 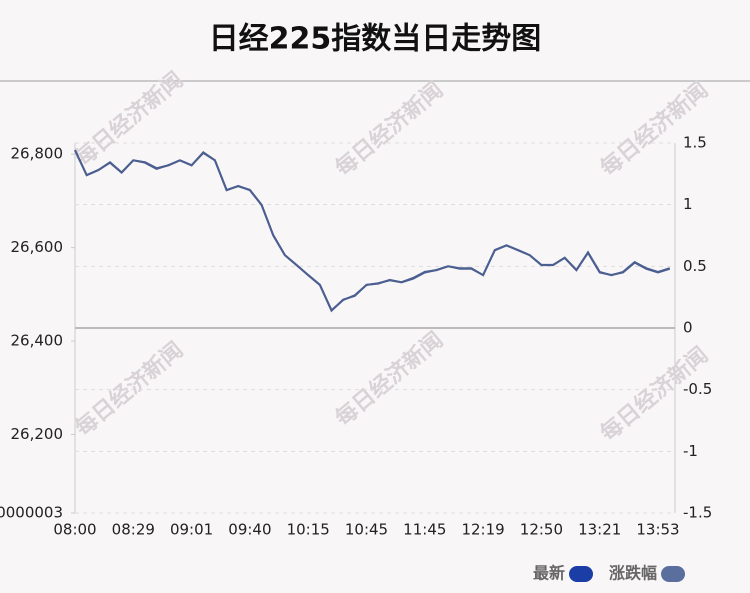 What do you see at coordinates (541, 530) in the screenshot?
I see `x-tick-label: 12:50` at bounding box center [541, 530].